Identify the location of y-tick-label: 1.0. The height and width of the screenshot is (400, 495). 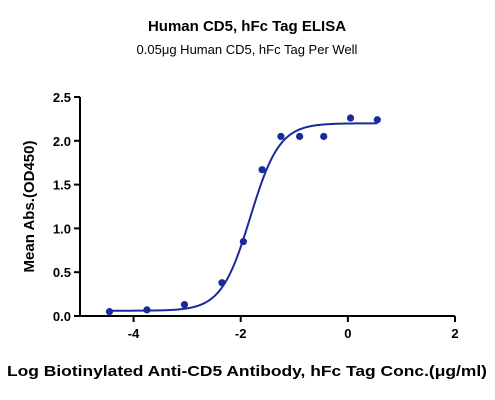
(62, 228).